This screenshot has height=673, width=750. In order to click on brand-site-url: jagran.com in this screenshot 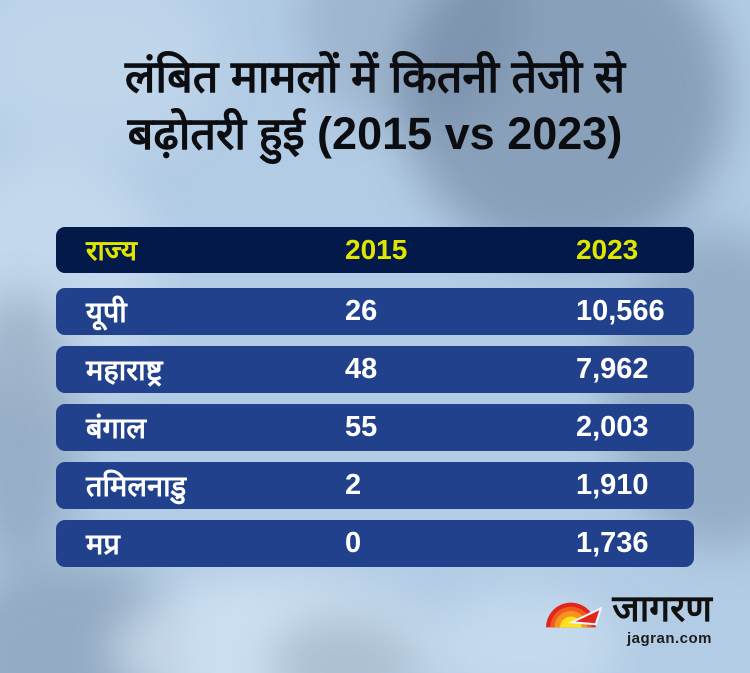, I will do `click(669, 638)`.